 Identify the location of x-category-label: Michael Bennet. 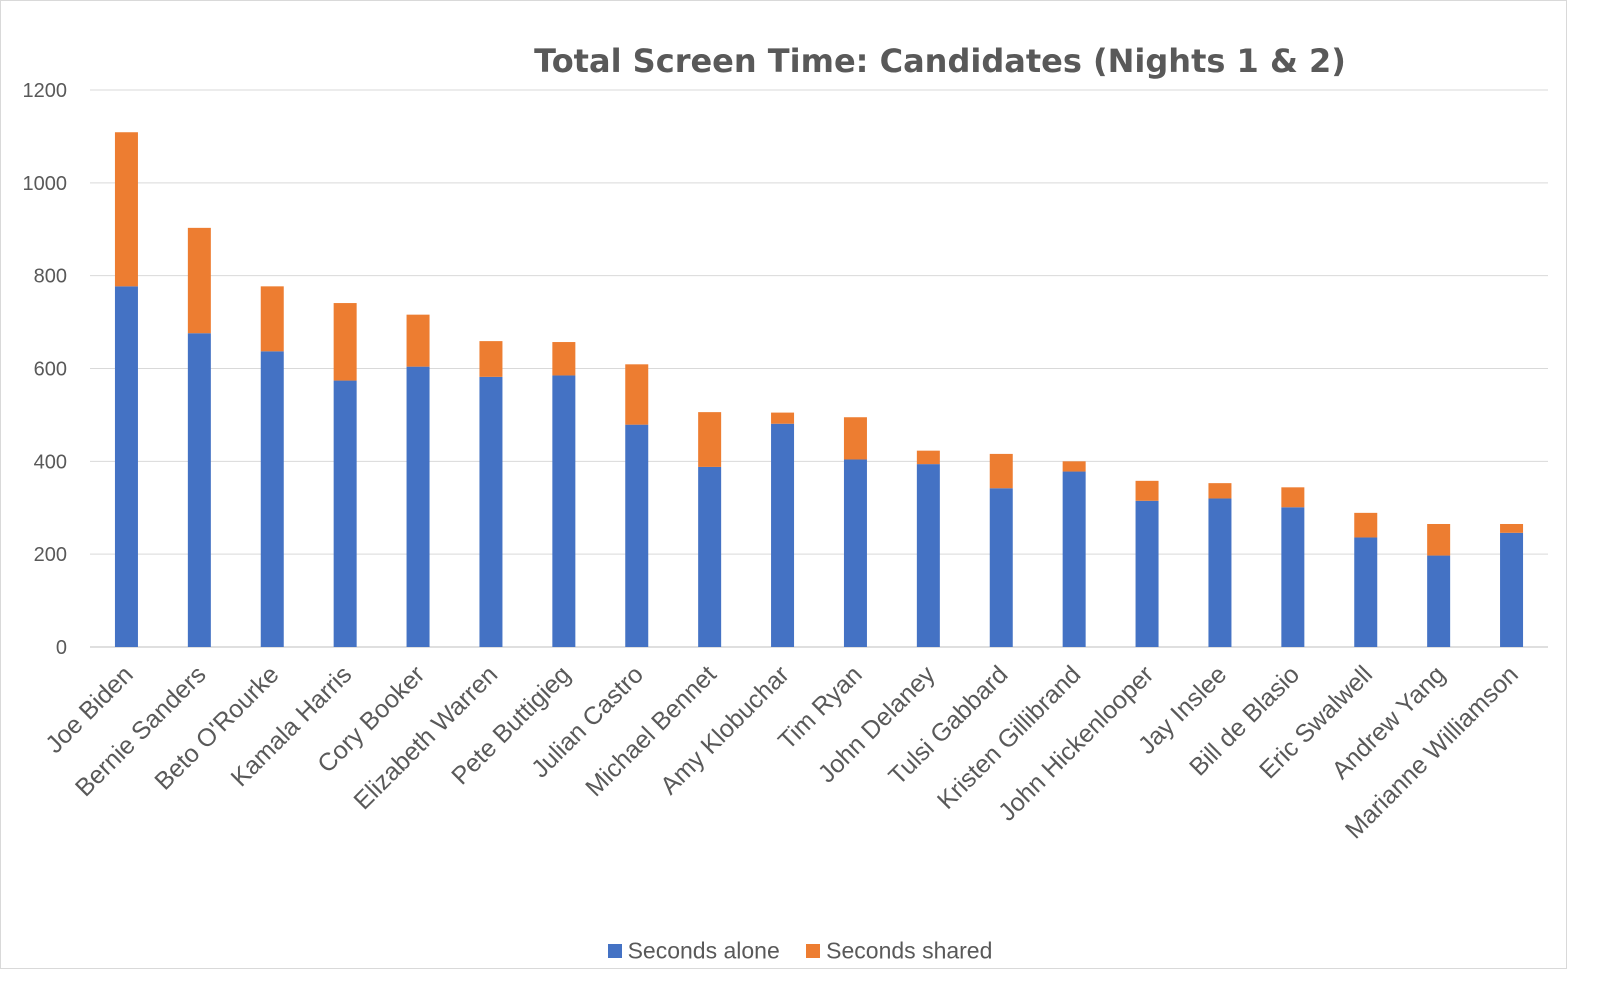
(651, 731).